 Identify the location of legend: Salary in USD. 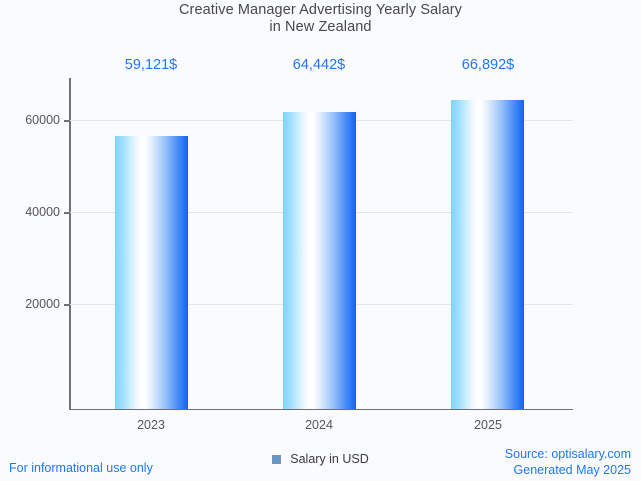
(320, 459).